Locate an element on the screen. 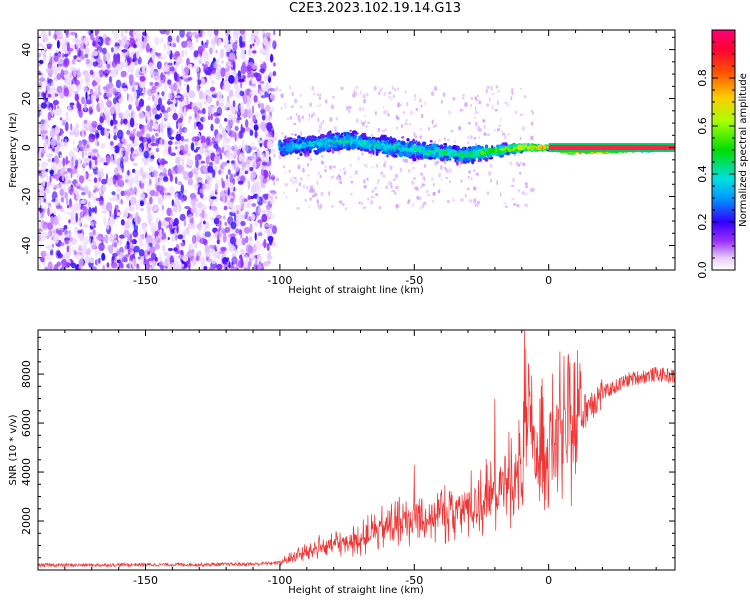  band-mark is located at coordinates (295, 134).